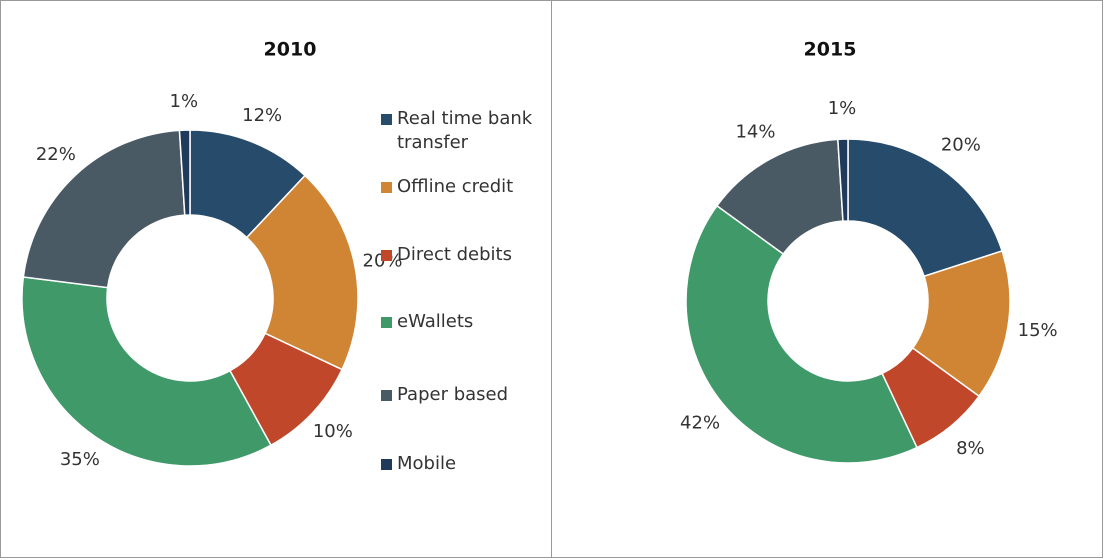 The width and height of the screenshot is (1104, 560). I want to click on data-label: 42%, so click(700, 422).